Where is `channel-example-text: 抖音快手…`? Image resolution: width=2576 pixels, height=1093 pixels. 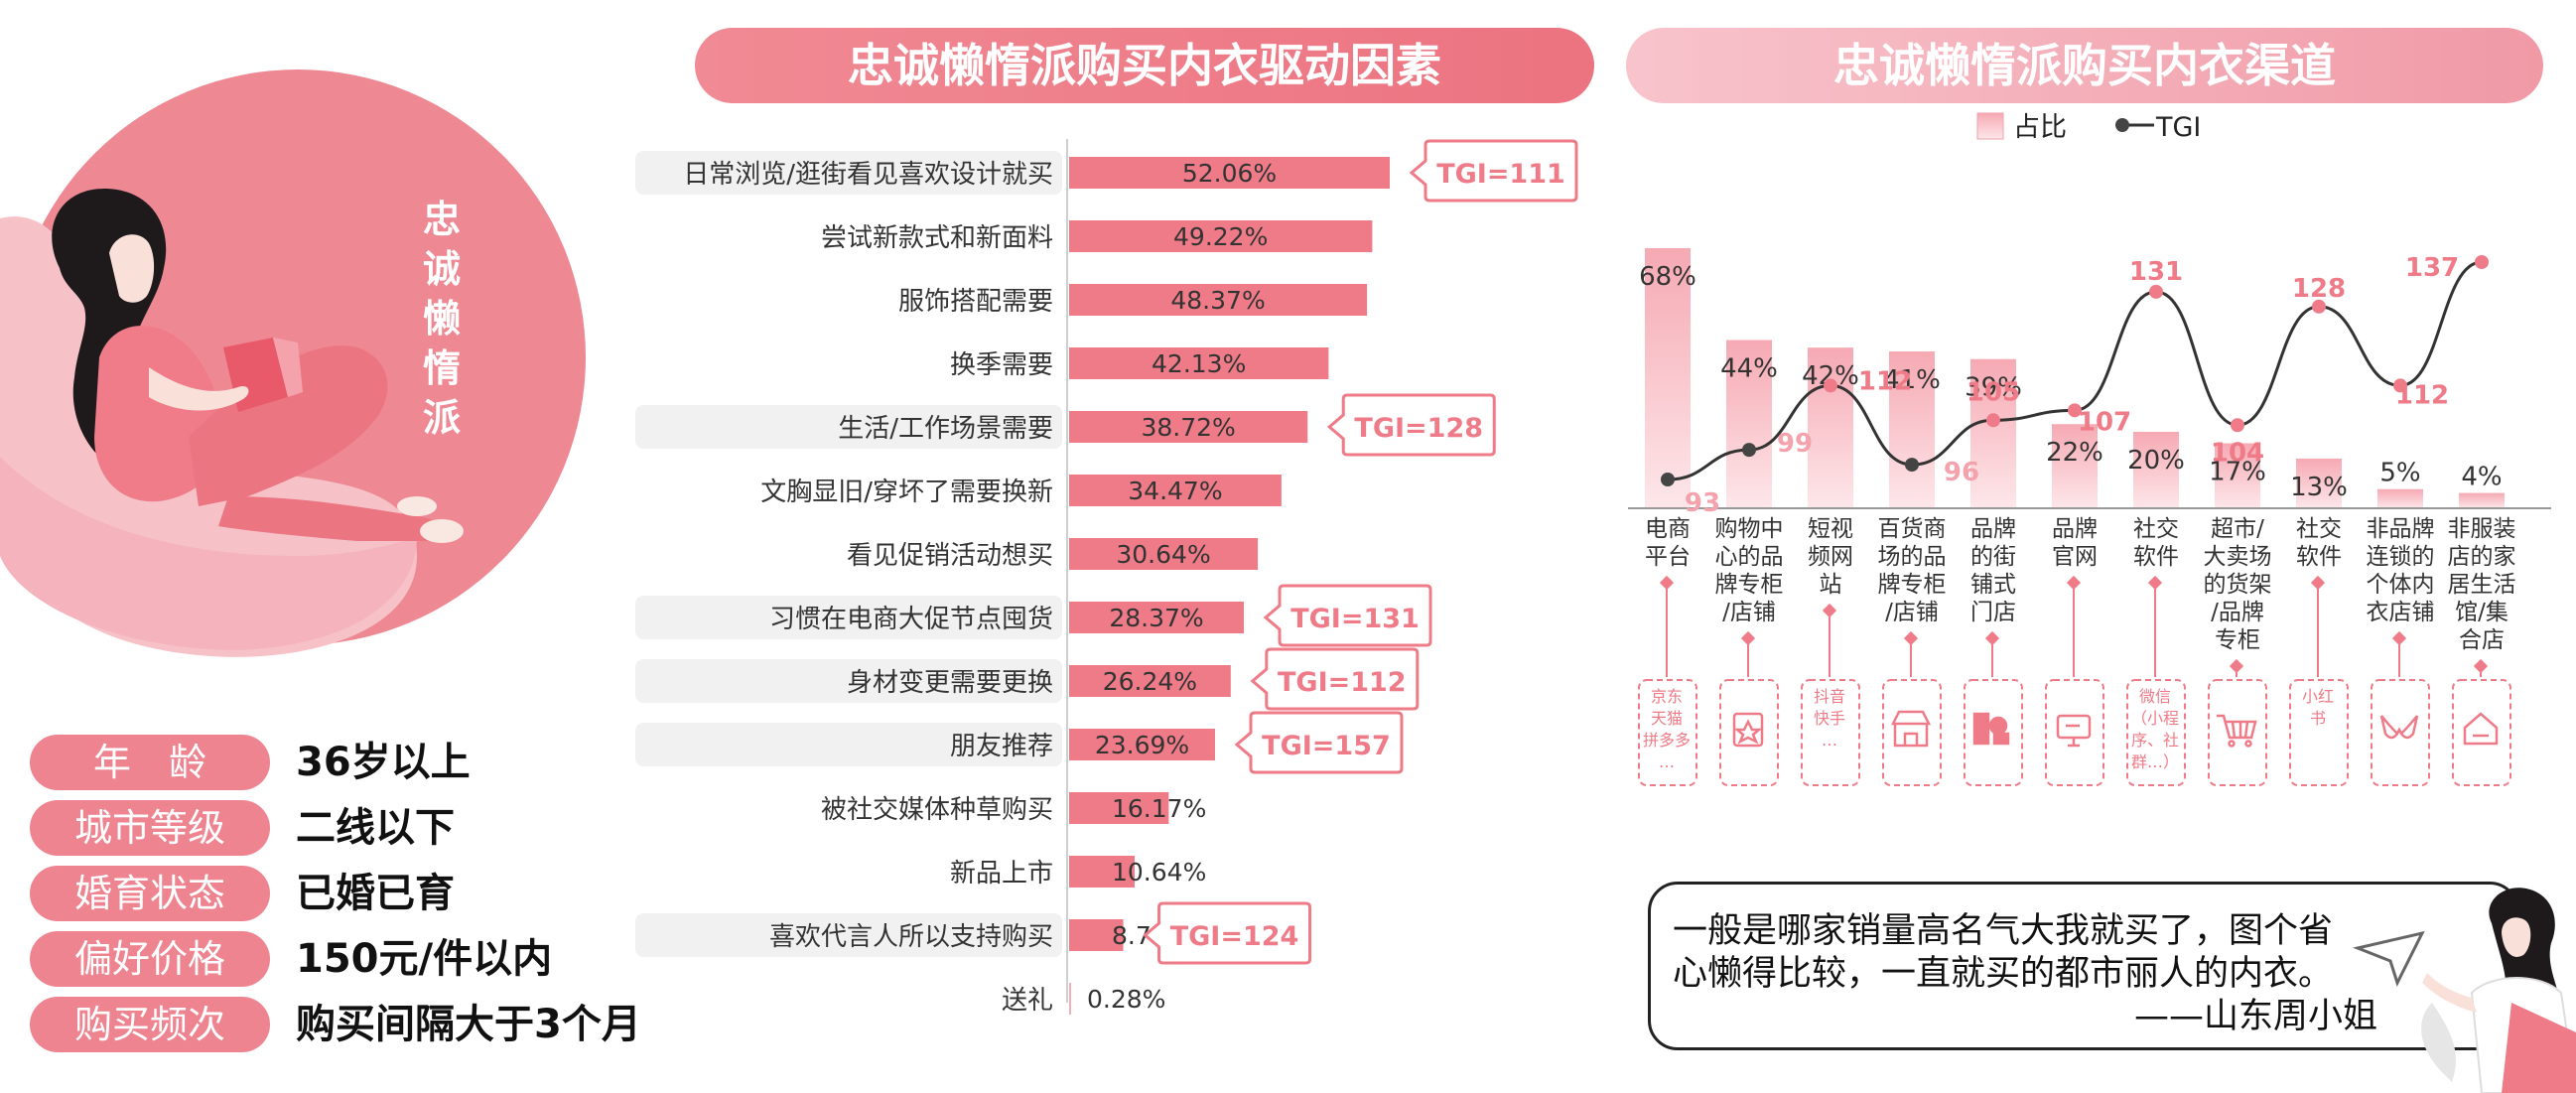 channel-example-text: 抖音快手… is located at coordinates (1829, 718).